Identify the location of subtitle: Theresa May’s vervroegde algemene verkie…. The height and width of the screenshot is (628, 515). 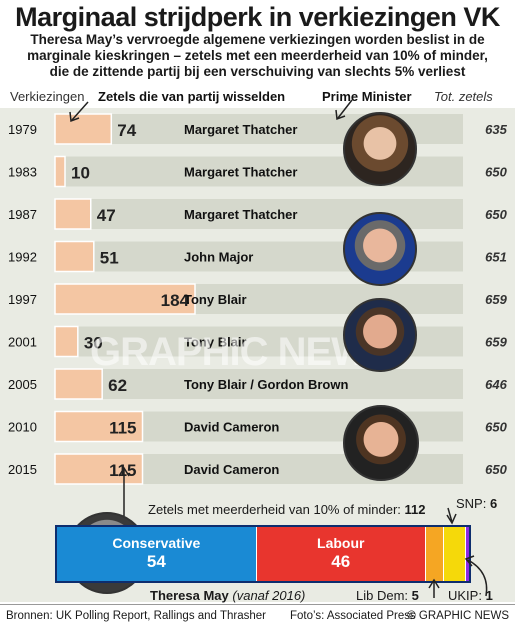
(257, 56).